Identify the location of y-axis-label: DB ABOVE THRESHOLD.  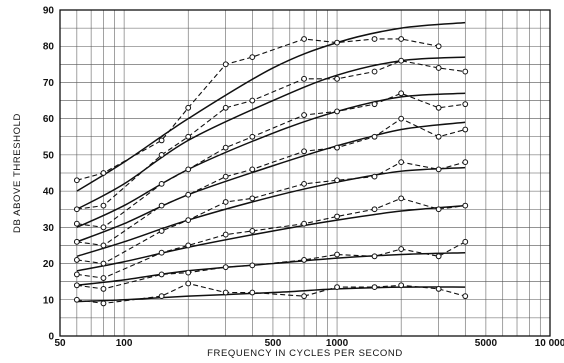
(17, 173).